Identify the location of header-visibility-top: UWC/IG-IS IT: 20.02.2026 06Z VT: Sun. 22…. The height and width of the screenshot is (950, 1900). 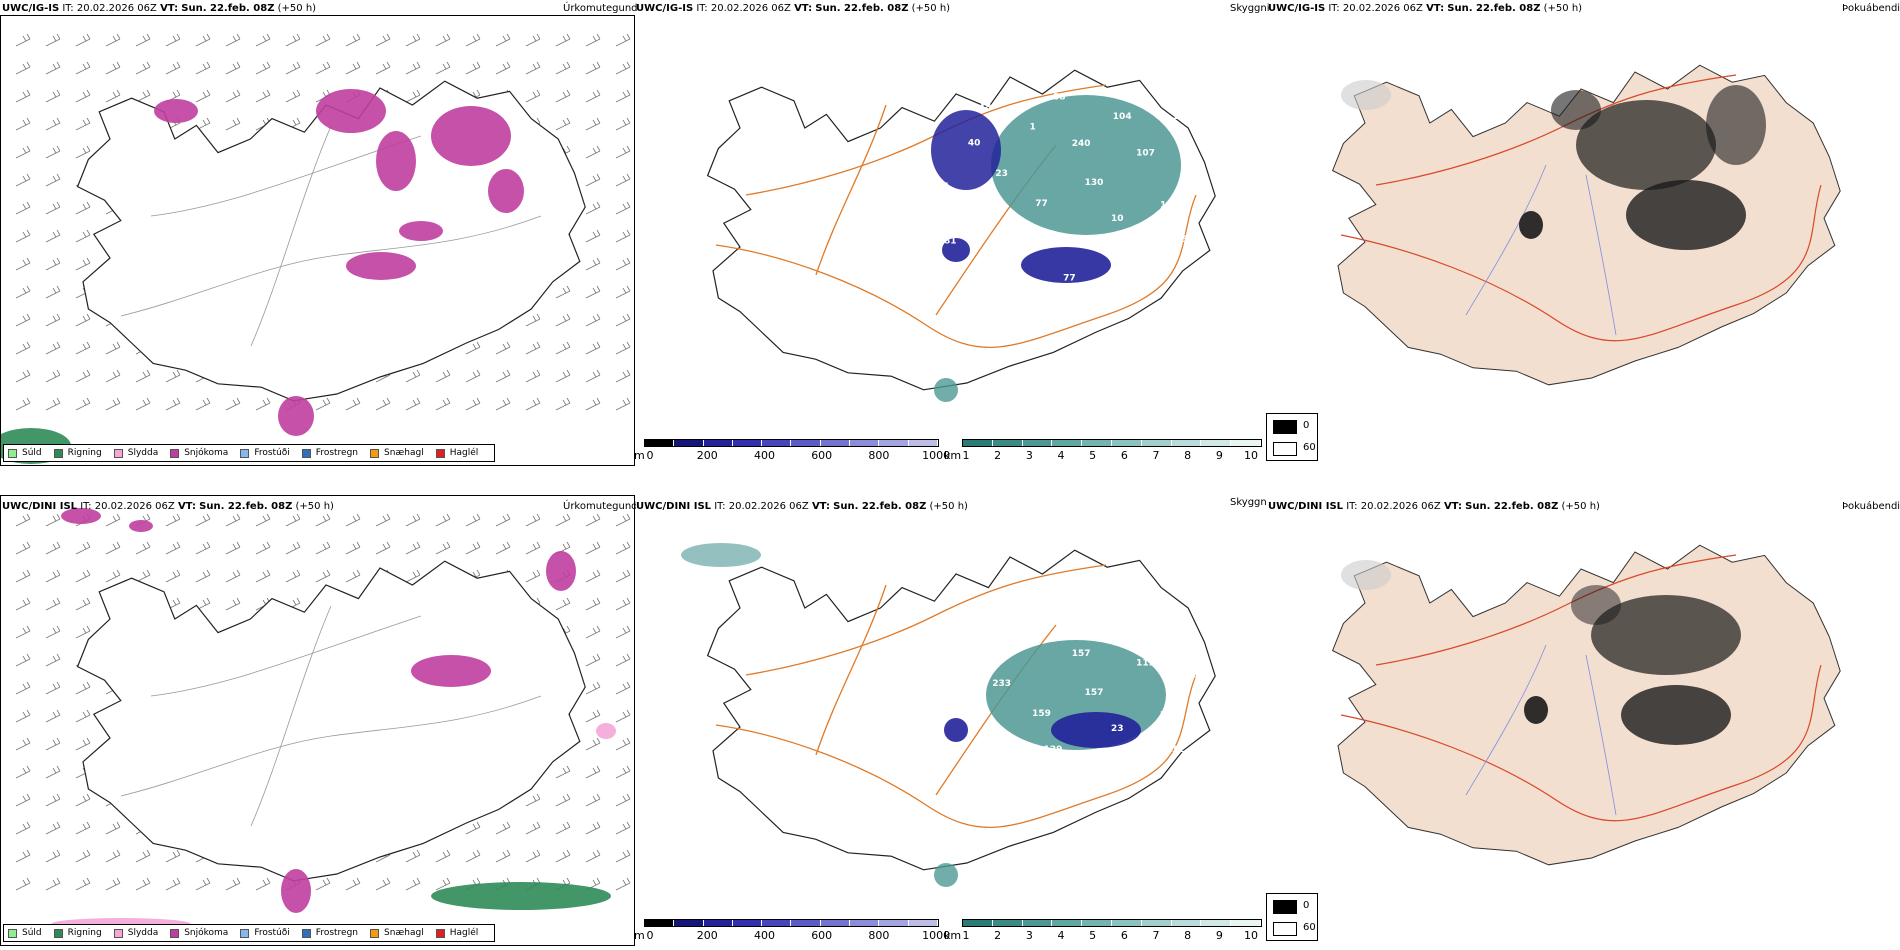
(793, 8).